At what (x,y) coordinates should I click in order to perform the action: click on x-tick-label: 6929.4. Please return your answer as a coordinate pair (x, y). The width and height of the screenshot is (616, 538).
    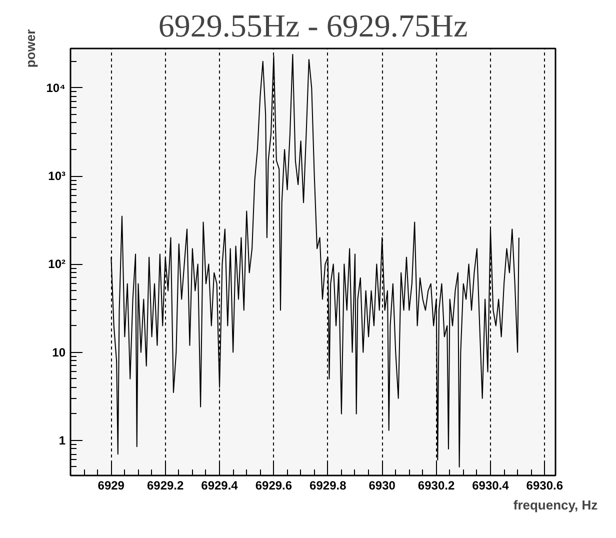
    Looking at the image, I should click on (219, 485).